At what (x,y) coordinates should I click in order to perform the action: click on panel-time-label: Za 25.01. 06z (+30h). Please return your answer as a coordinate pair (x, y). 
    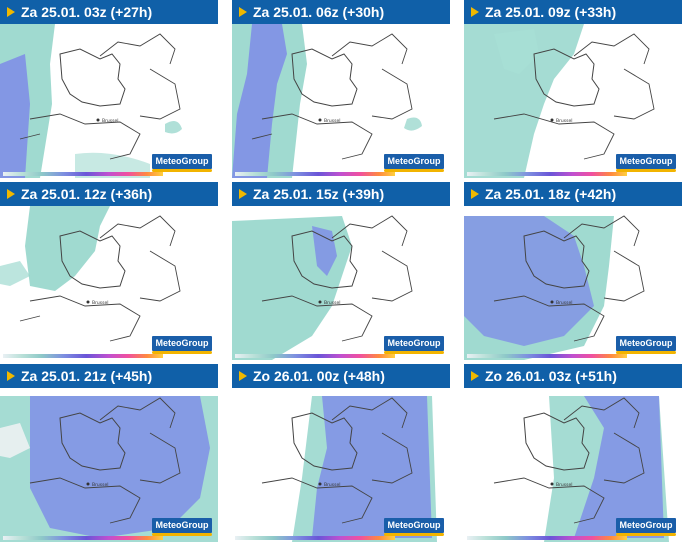
    Looking at the image, I should click on (319, 12).